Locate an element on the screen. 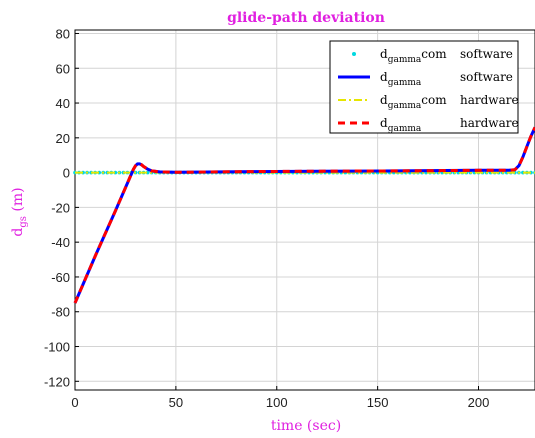 The width and height of the screenshot is (535, 438). y-tick-label: 60 is located at coordinates (63, 68).